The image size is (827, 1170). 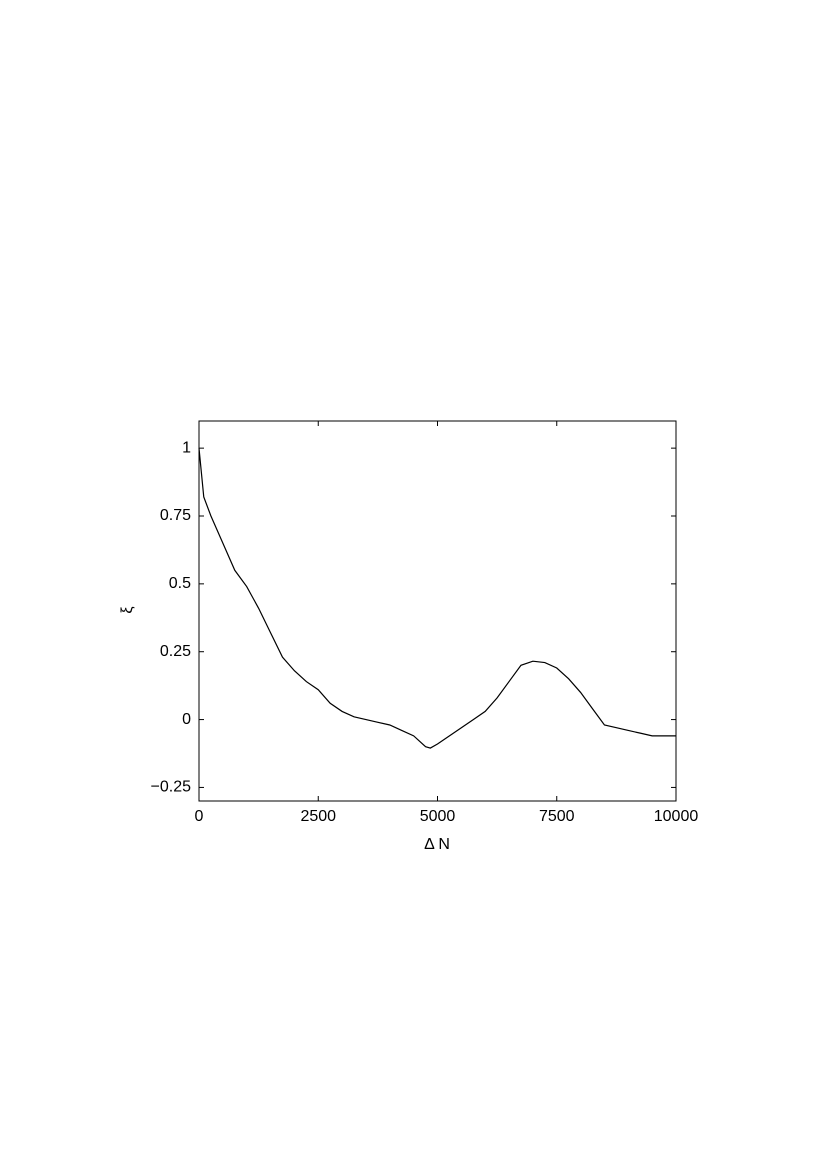 What do you see at coordinates (171, 787) in the screenshot?
I see `y-tick-label: −0.25` at bounding box center [171, 787].